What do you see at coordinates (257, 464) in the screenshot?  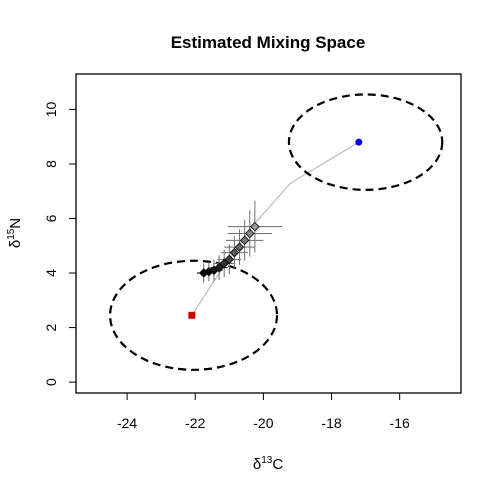 I see `x-axis-label-symbol: δ` at bounding box center [257, 464].